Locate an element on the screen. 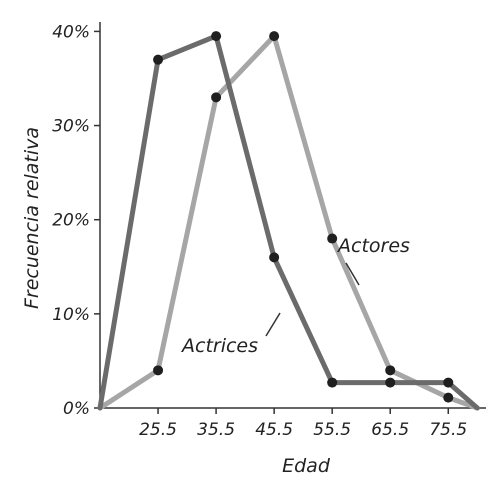 The width and height of the screenshot is (495, 479). annotation-actrices-leader is located at coordinates (273, 324).